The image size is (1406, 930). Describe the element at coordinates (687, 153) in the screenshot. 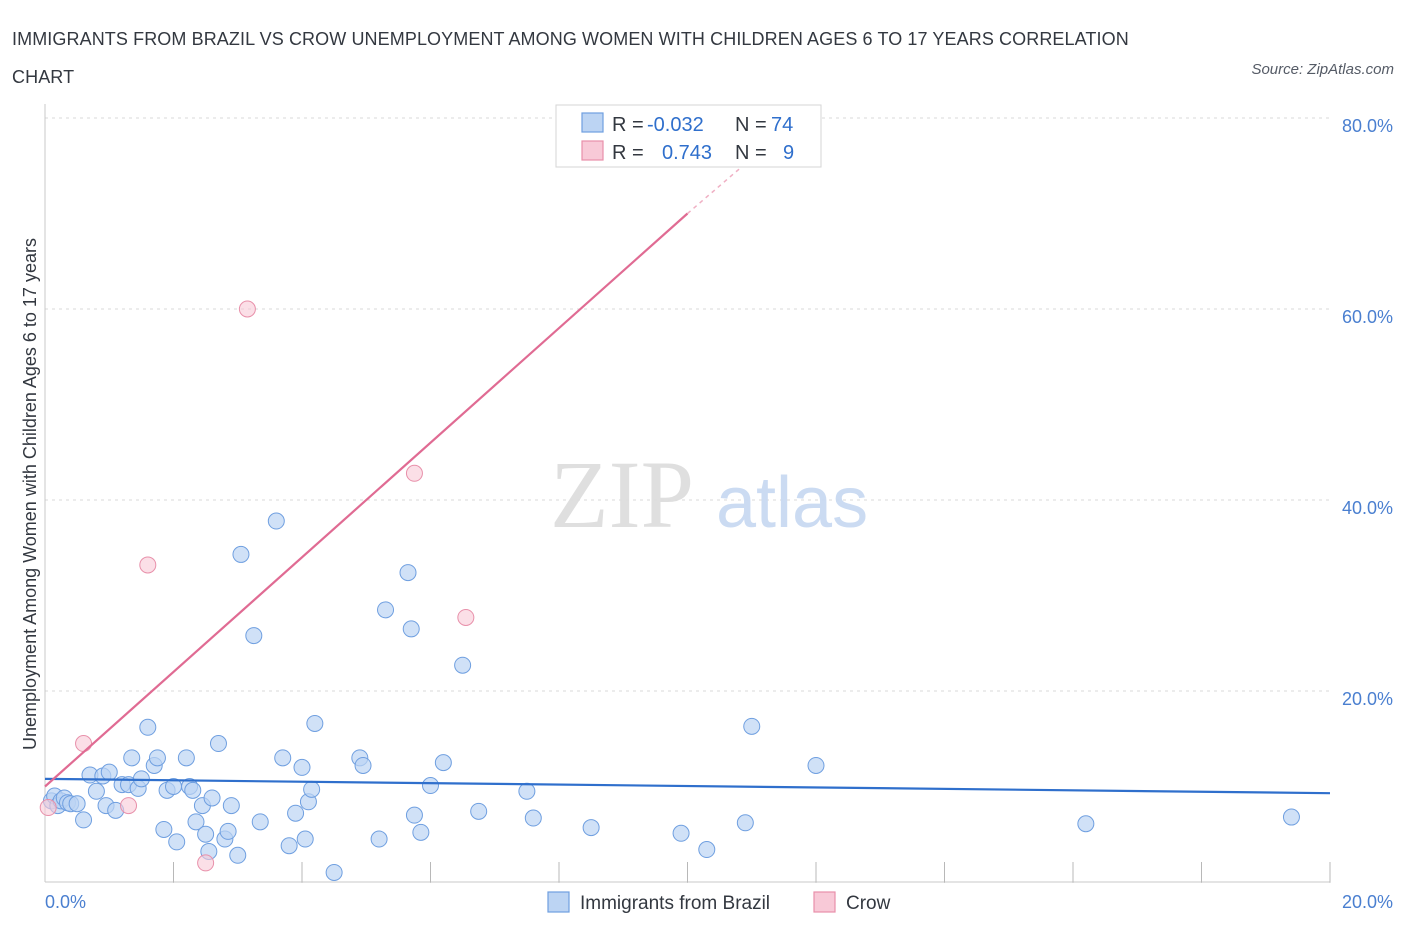

I see `legend-r-value-crow: 0.743` at that location.